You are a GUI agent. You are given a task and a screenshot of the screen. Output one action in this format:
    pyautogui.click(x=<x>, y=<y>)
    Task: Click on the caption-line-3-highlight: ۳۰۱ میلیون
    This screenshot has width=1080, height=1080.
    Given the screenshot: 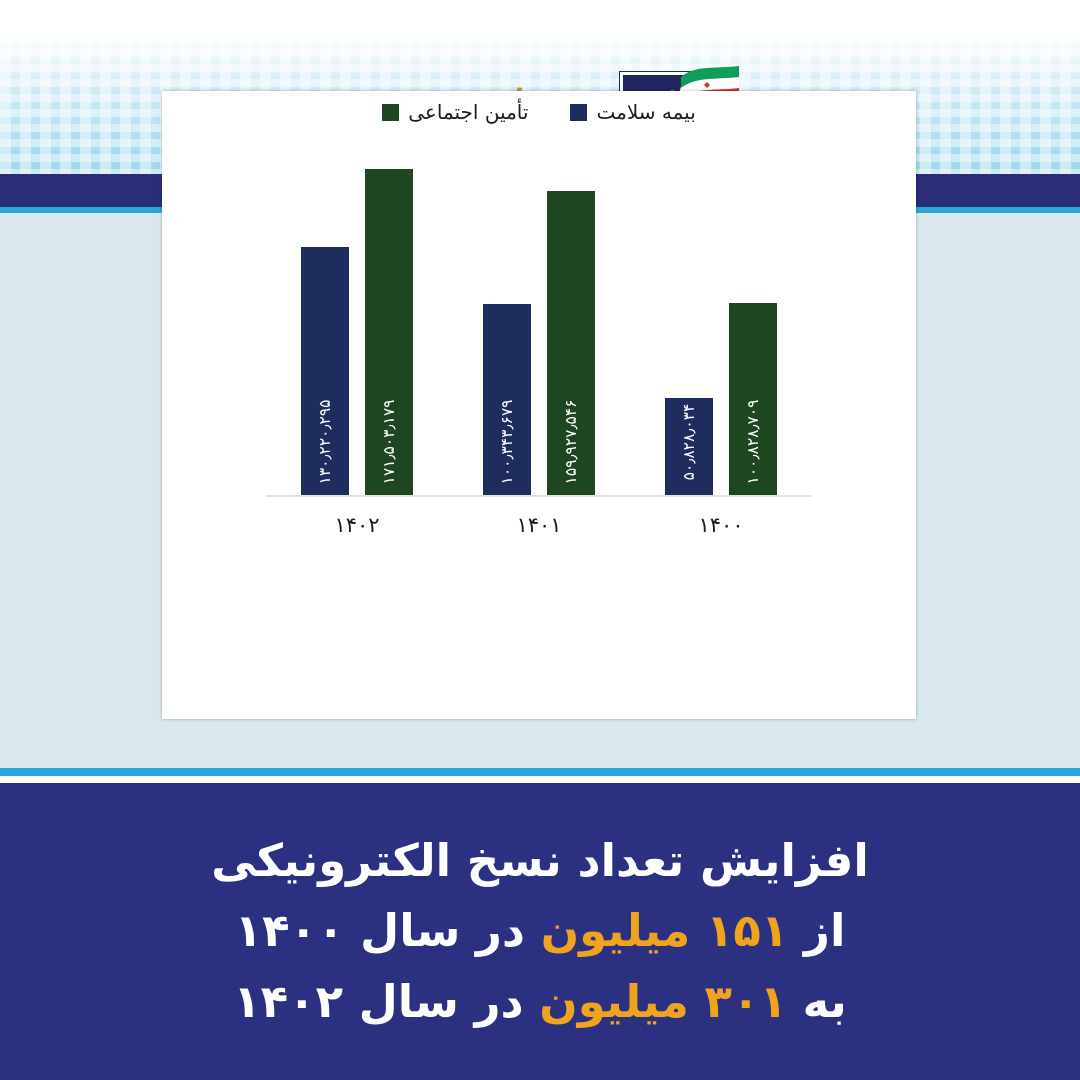 What is the action you would take?
    pyautogui.click(x=663, y=1001)
    